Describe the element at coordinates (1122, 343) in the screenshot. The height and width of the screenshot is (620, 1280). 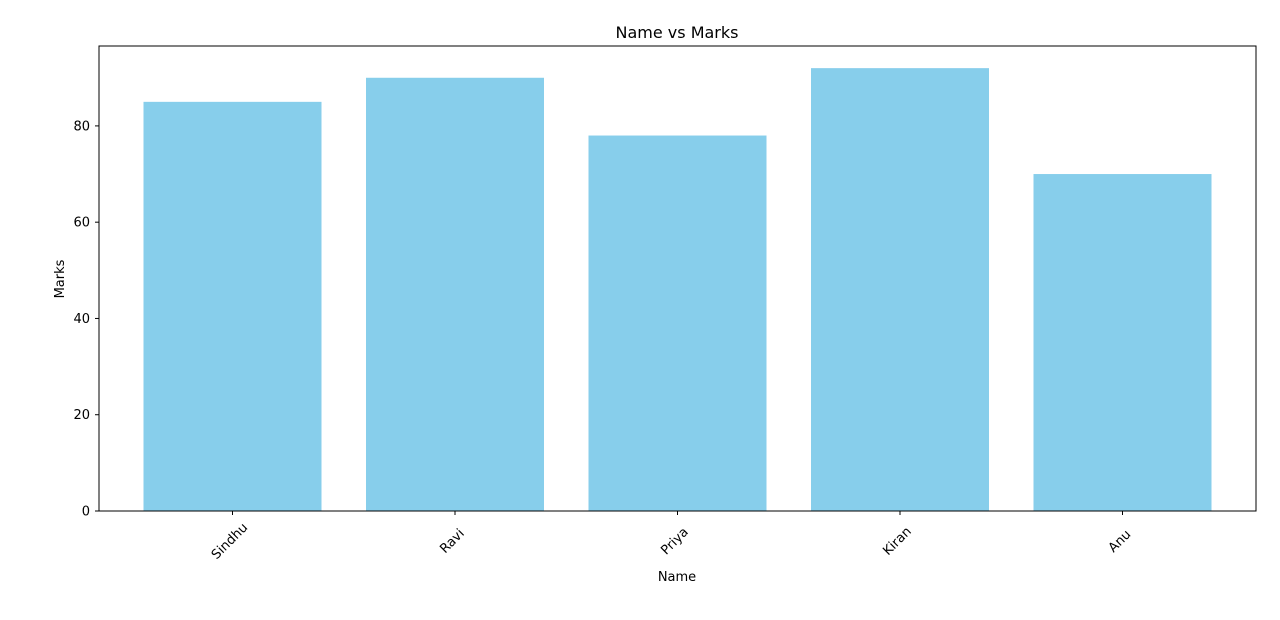
I see `bar-anu` at that location.